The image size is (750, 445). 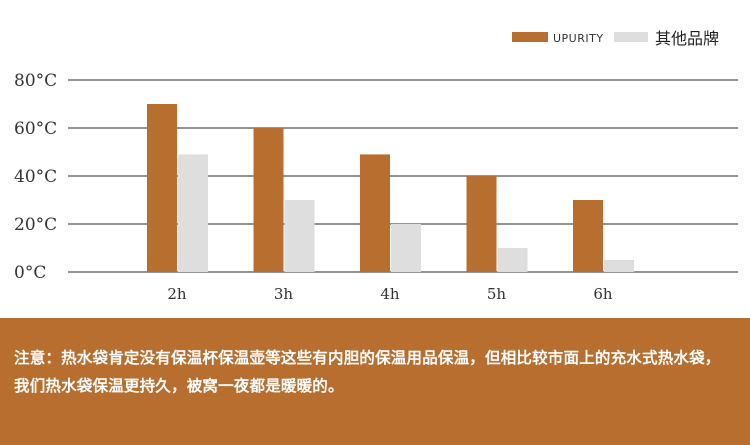 What do you see at coordinates (687, 38) in the screenshot?
I see `legend-label-other-brands: 其他品牌` at bounding box center [687, 38].